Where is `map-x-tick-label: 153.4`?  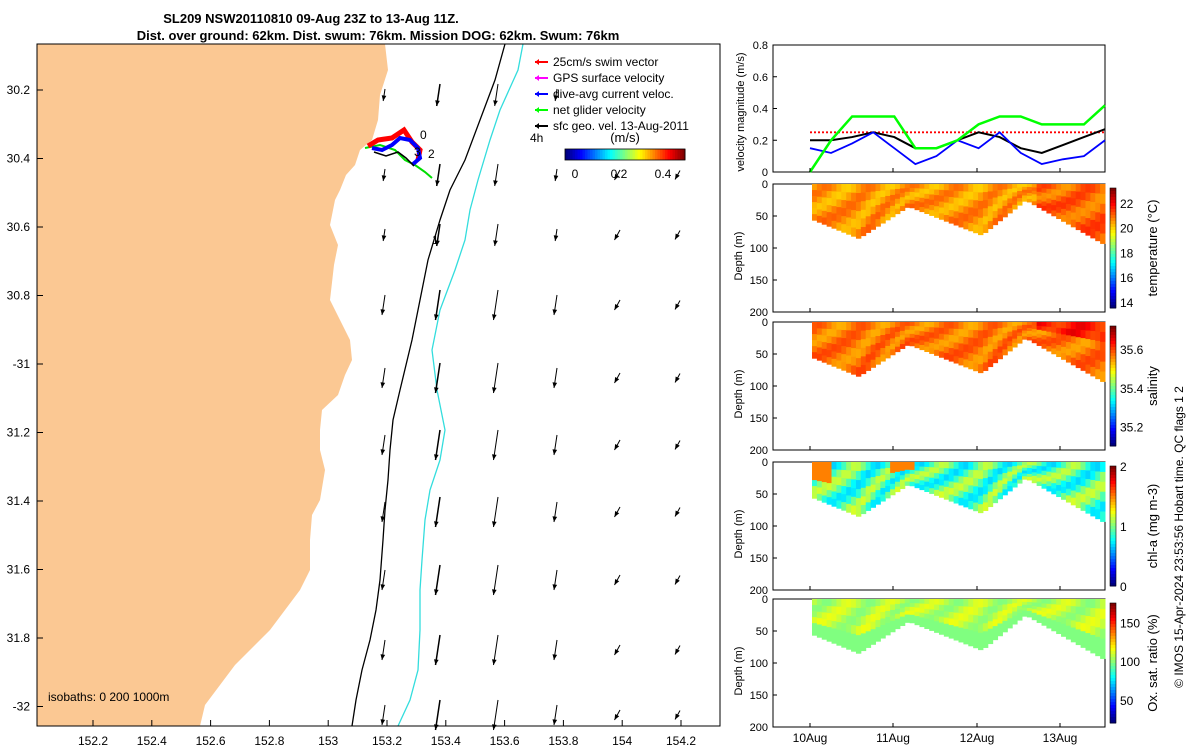 map-x-tick-label: 153.4 is located at coordinates (446, 741).